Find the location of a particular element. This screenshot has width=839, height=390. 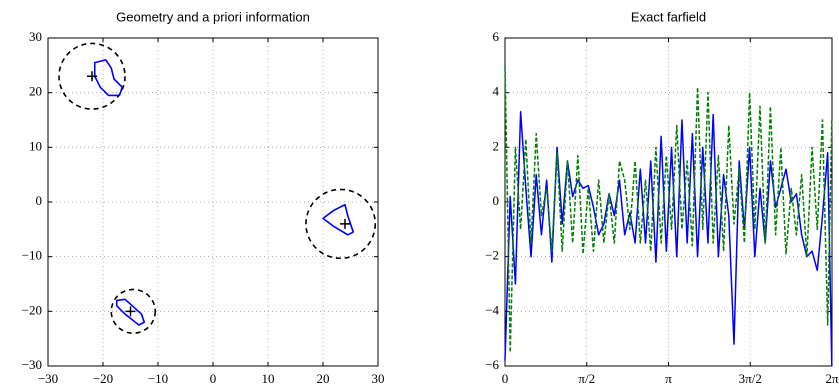

x-tick-label: 10 is located at coordinates (268, 378).